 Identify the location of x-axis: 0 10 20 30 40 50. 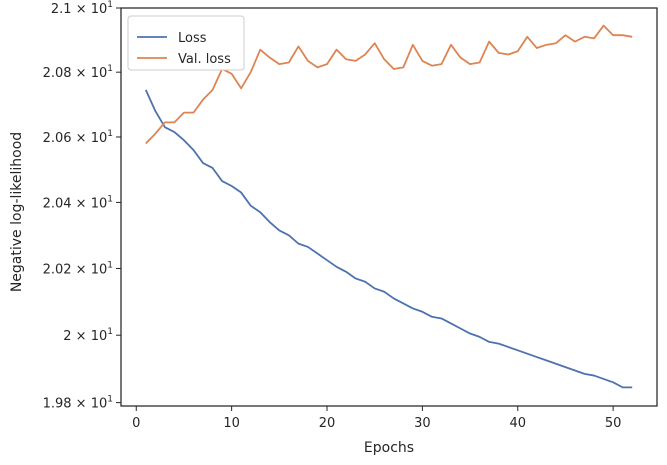
(376, 418).